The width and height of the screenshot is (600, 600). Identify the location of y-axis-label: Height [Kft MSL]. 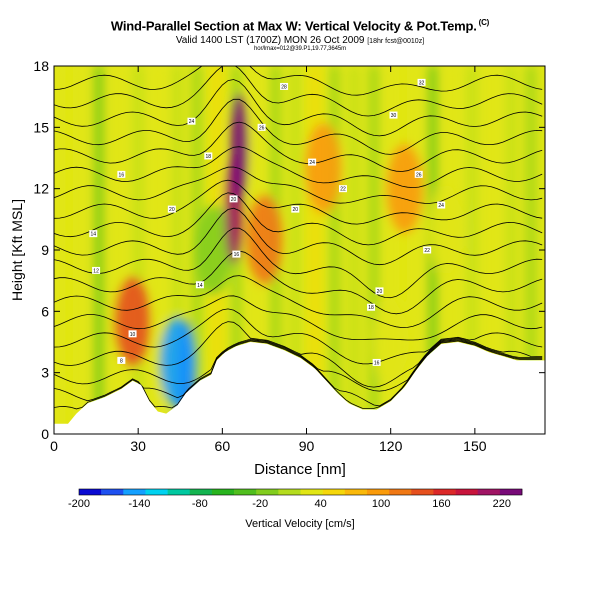
(17, 250).